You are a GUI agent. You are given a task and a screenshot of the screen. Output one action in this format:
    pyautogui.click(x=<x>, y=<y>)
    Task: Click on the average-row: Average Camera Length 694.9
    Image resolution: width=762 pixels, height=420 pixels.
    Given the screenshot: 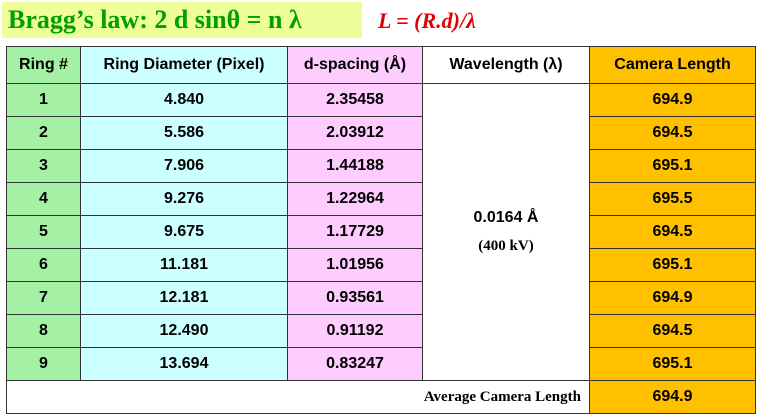 What is the action you would take?
    pyautogui.click(x=381, y=397)
    